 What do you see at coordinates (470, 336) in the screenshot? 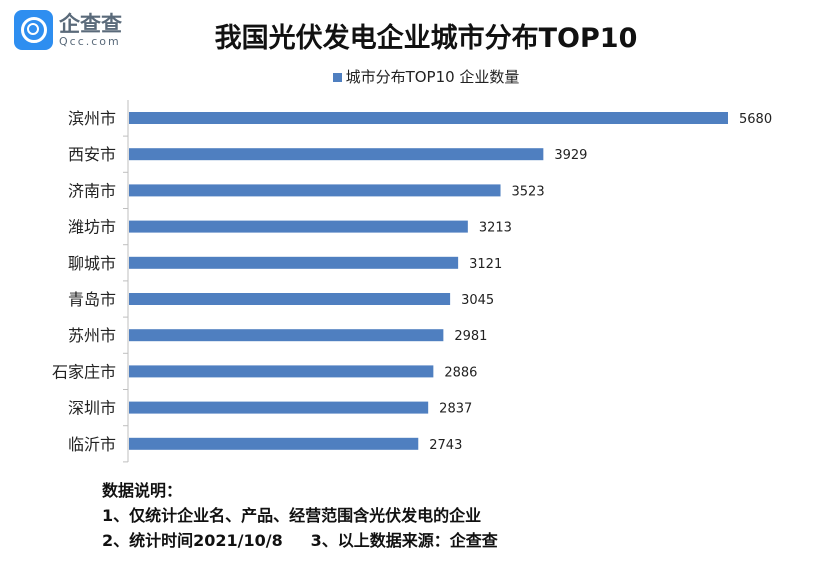
I see `data-label: 2981` at bounding box center [470, 336].